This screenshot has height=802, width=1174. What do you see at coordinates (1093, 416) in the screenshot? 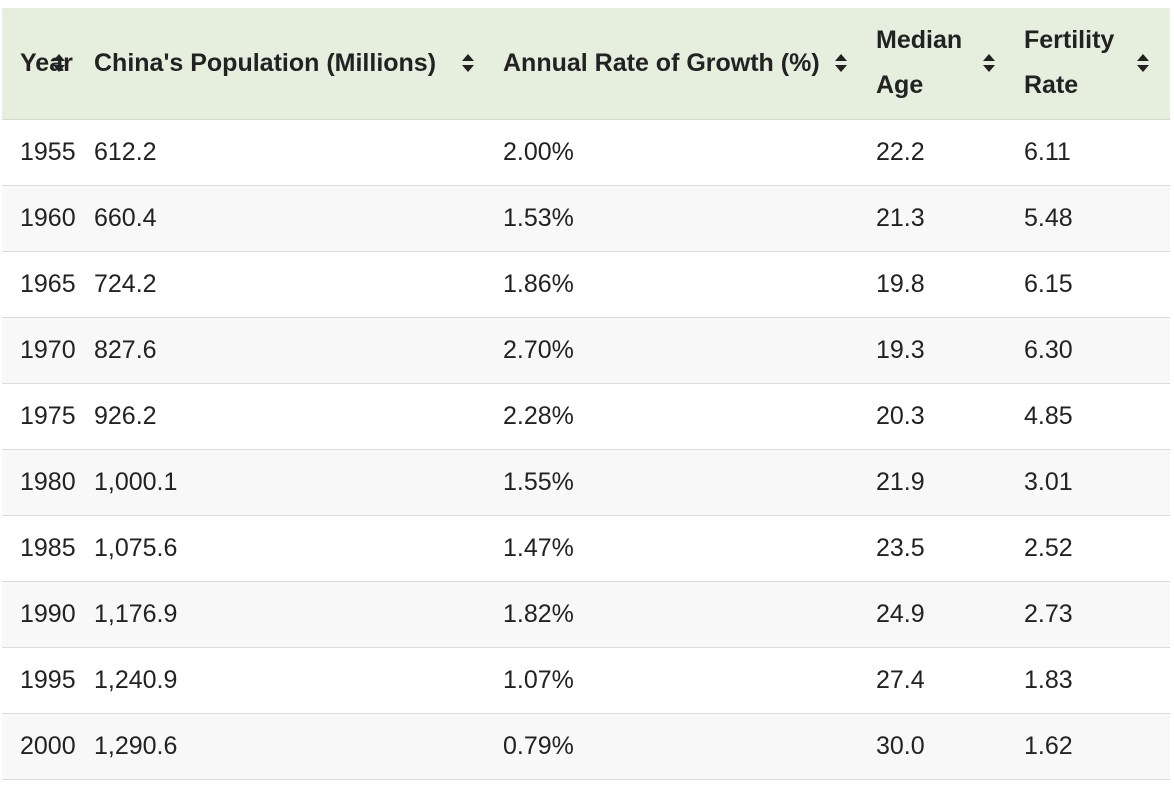
I see `table-cell: 4.85` at bounding box center [1093, 416].